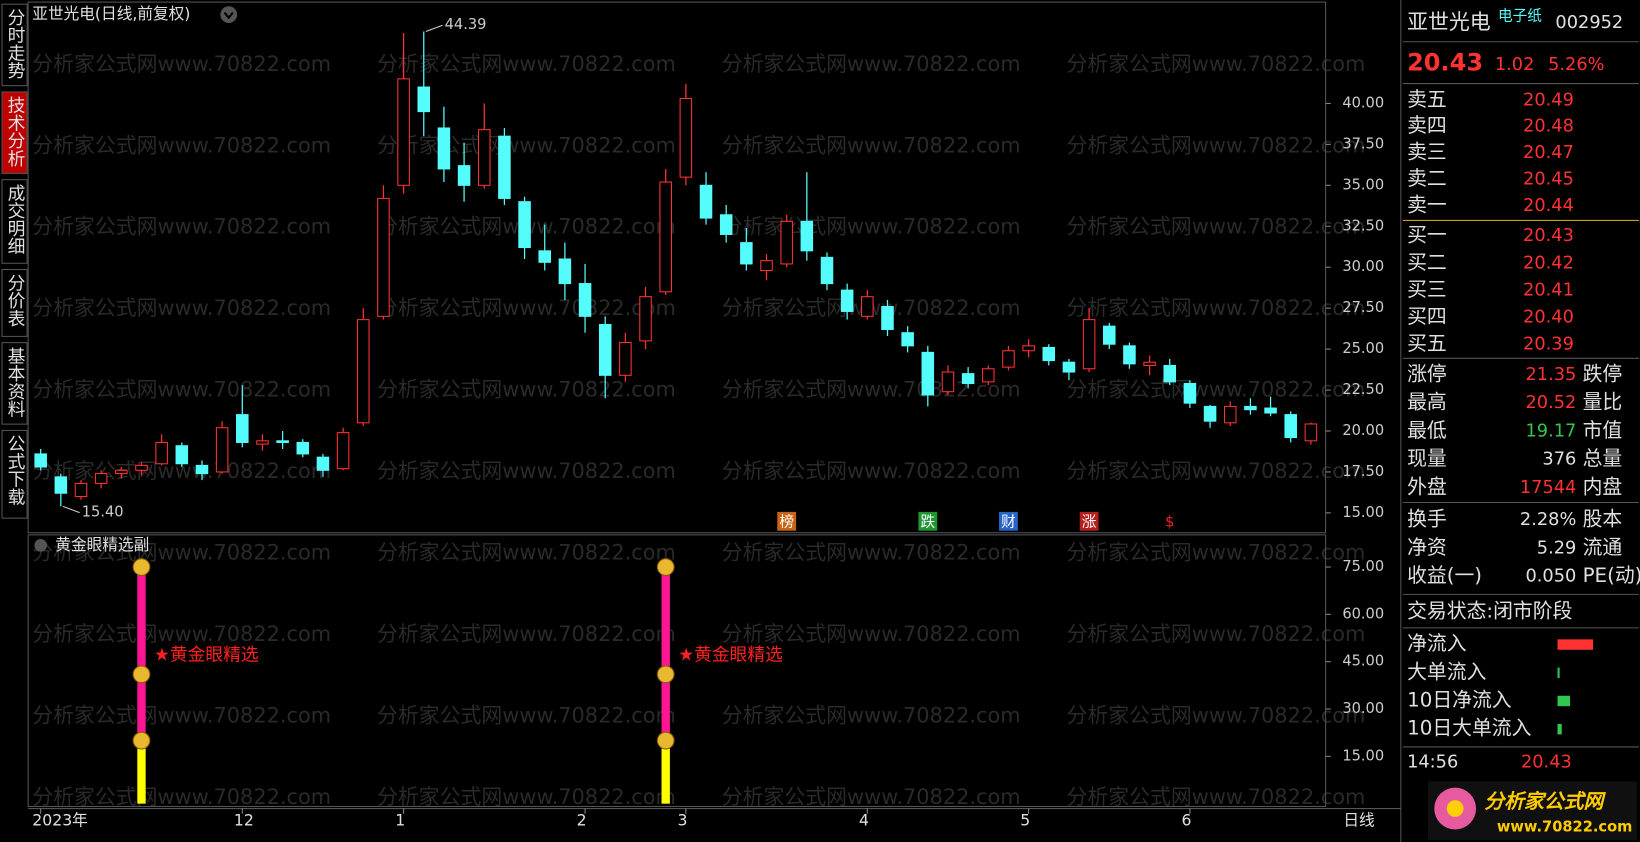  Describe the element at coordinates (15, 218) in the screenshot. I see `tab-label: 成交明细` at that location.